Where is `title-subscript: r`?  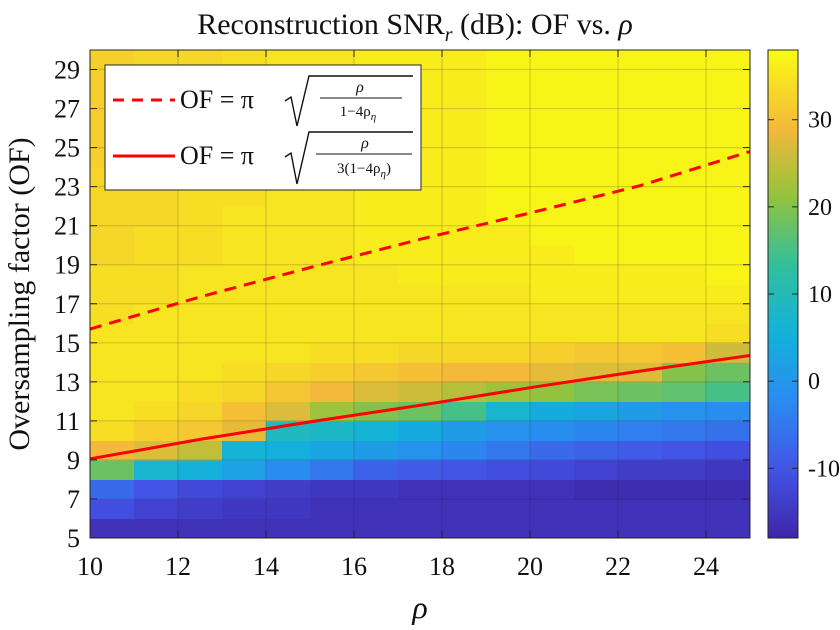 title-subscript: r is located at coordinates (449, 35).